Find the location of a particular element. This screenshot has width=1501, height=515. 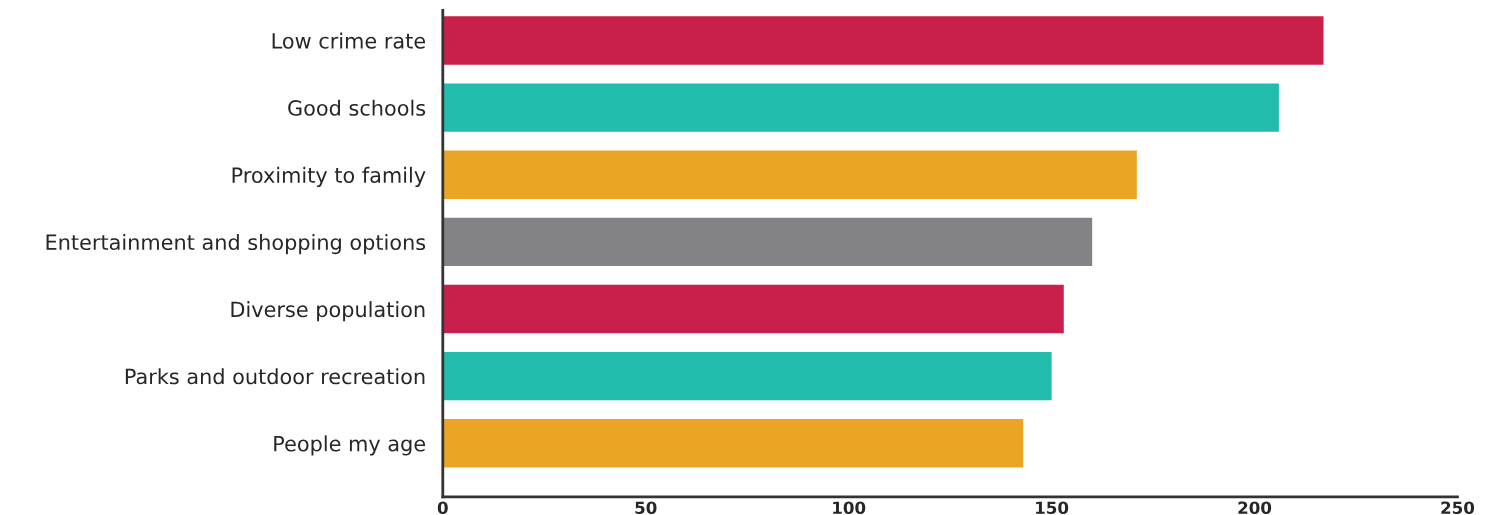

y-tick-label: Parks and outdoor recreation is located at coordinates (275, 376).